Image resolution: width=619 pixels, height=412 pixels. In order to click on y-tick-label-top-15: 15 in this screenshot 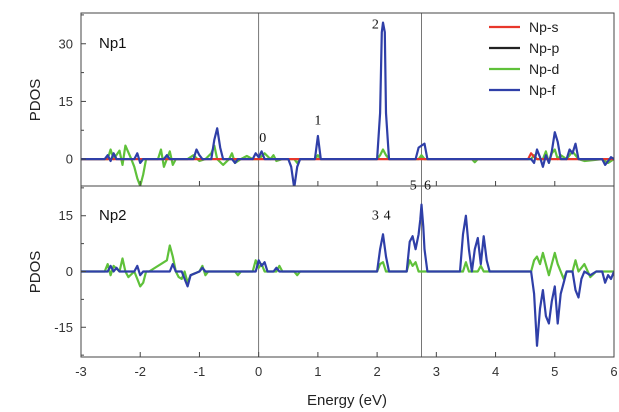, I will do `click(66, 101)`.